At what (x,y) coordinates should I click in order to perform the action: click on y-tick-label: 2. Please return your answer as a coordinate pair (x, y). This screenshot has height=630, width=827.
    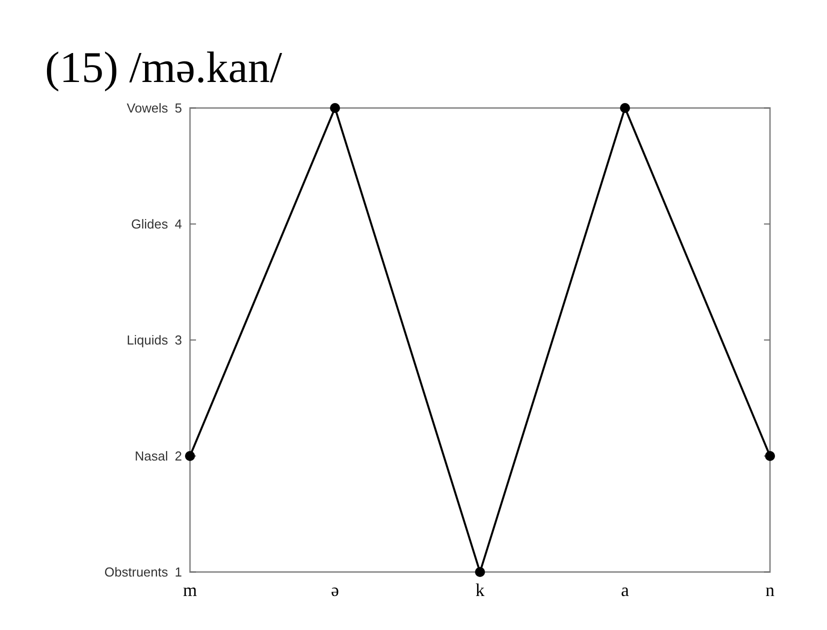
    Looking at the image, I should click on (178, 456).